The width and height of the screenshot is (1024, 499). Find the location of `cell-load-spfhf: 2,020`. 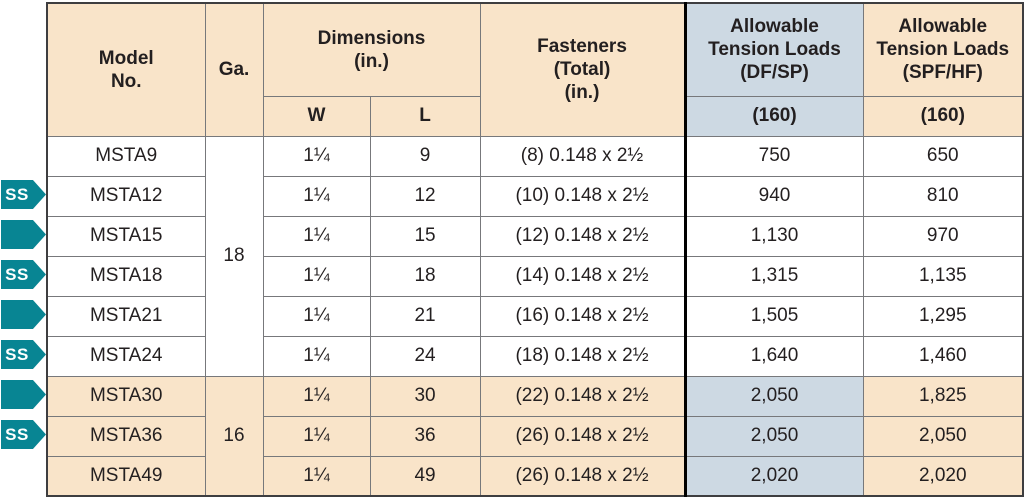

cell-load-spfhf: 2,020 is located at coordinates (943, 476).